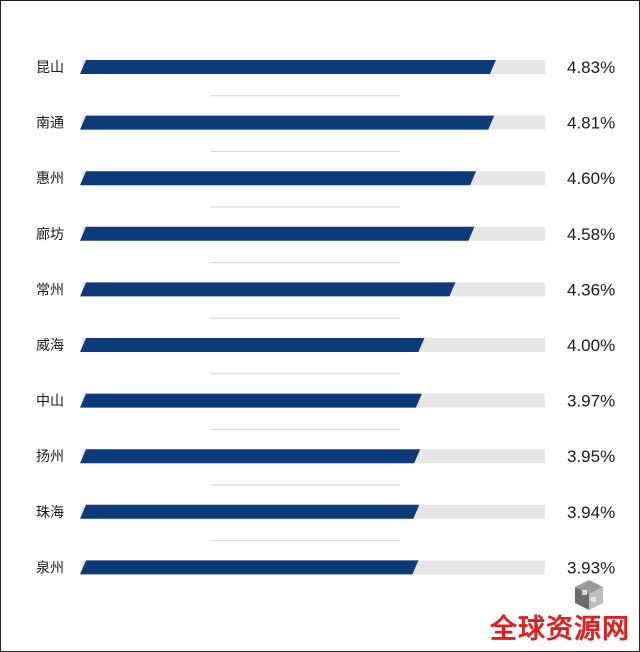  What do you see at coordinates (50, 290) in the screenshot?
I see `category-label: 常州` at bounding box center [50, 290].